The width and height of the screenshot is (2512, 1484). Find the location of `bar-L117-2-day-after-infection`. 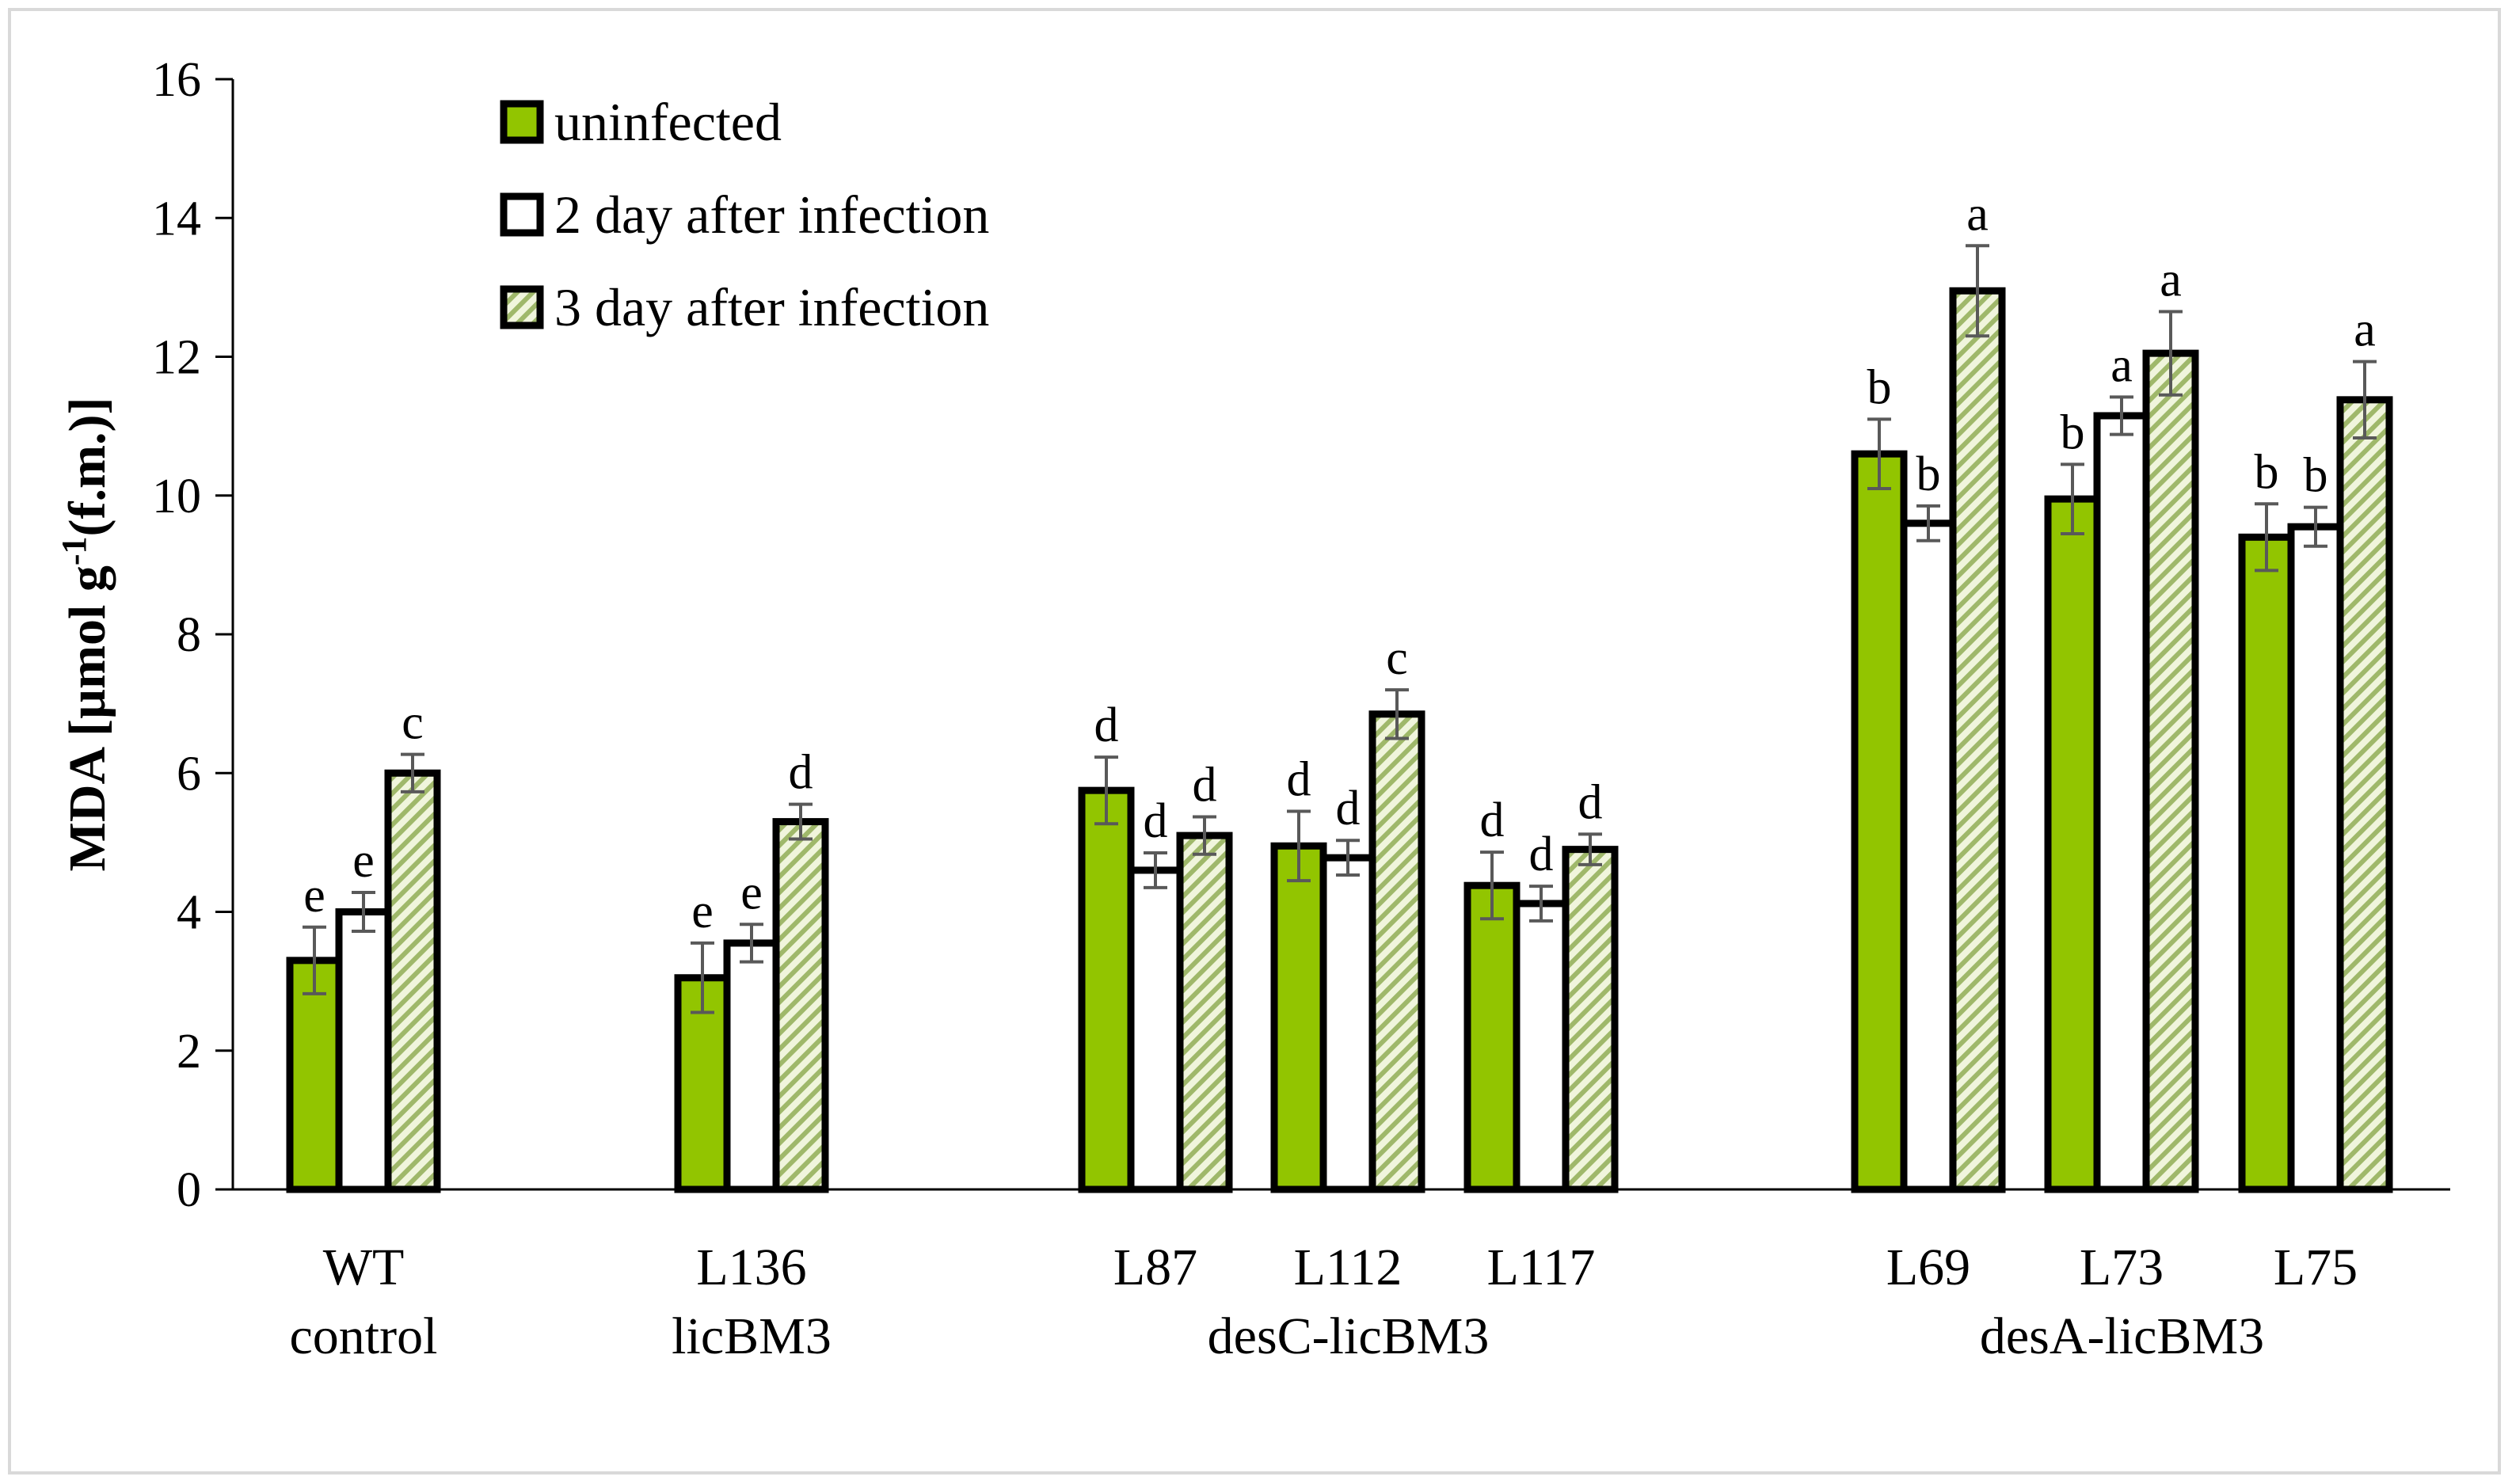

bar-L117-2-day-after-infection is located at coordinates (1541, 1047).